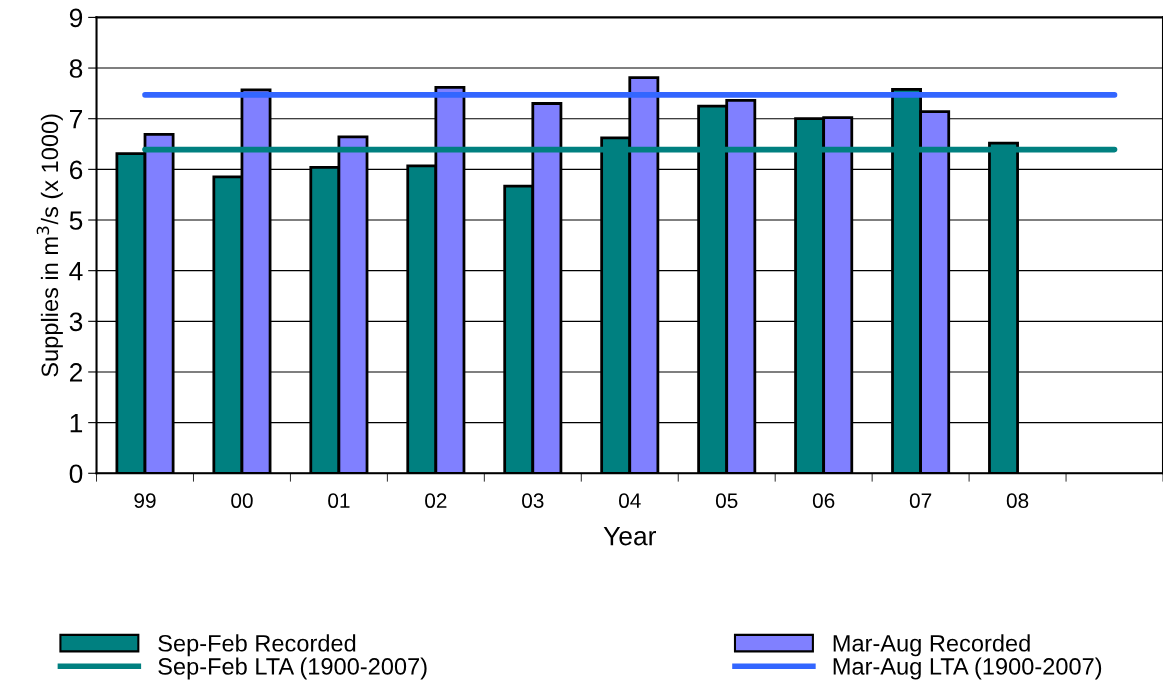 The image size is (1163, 696). I want to click on x-tick-label: 07, so click(920, 501).